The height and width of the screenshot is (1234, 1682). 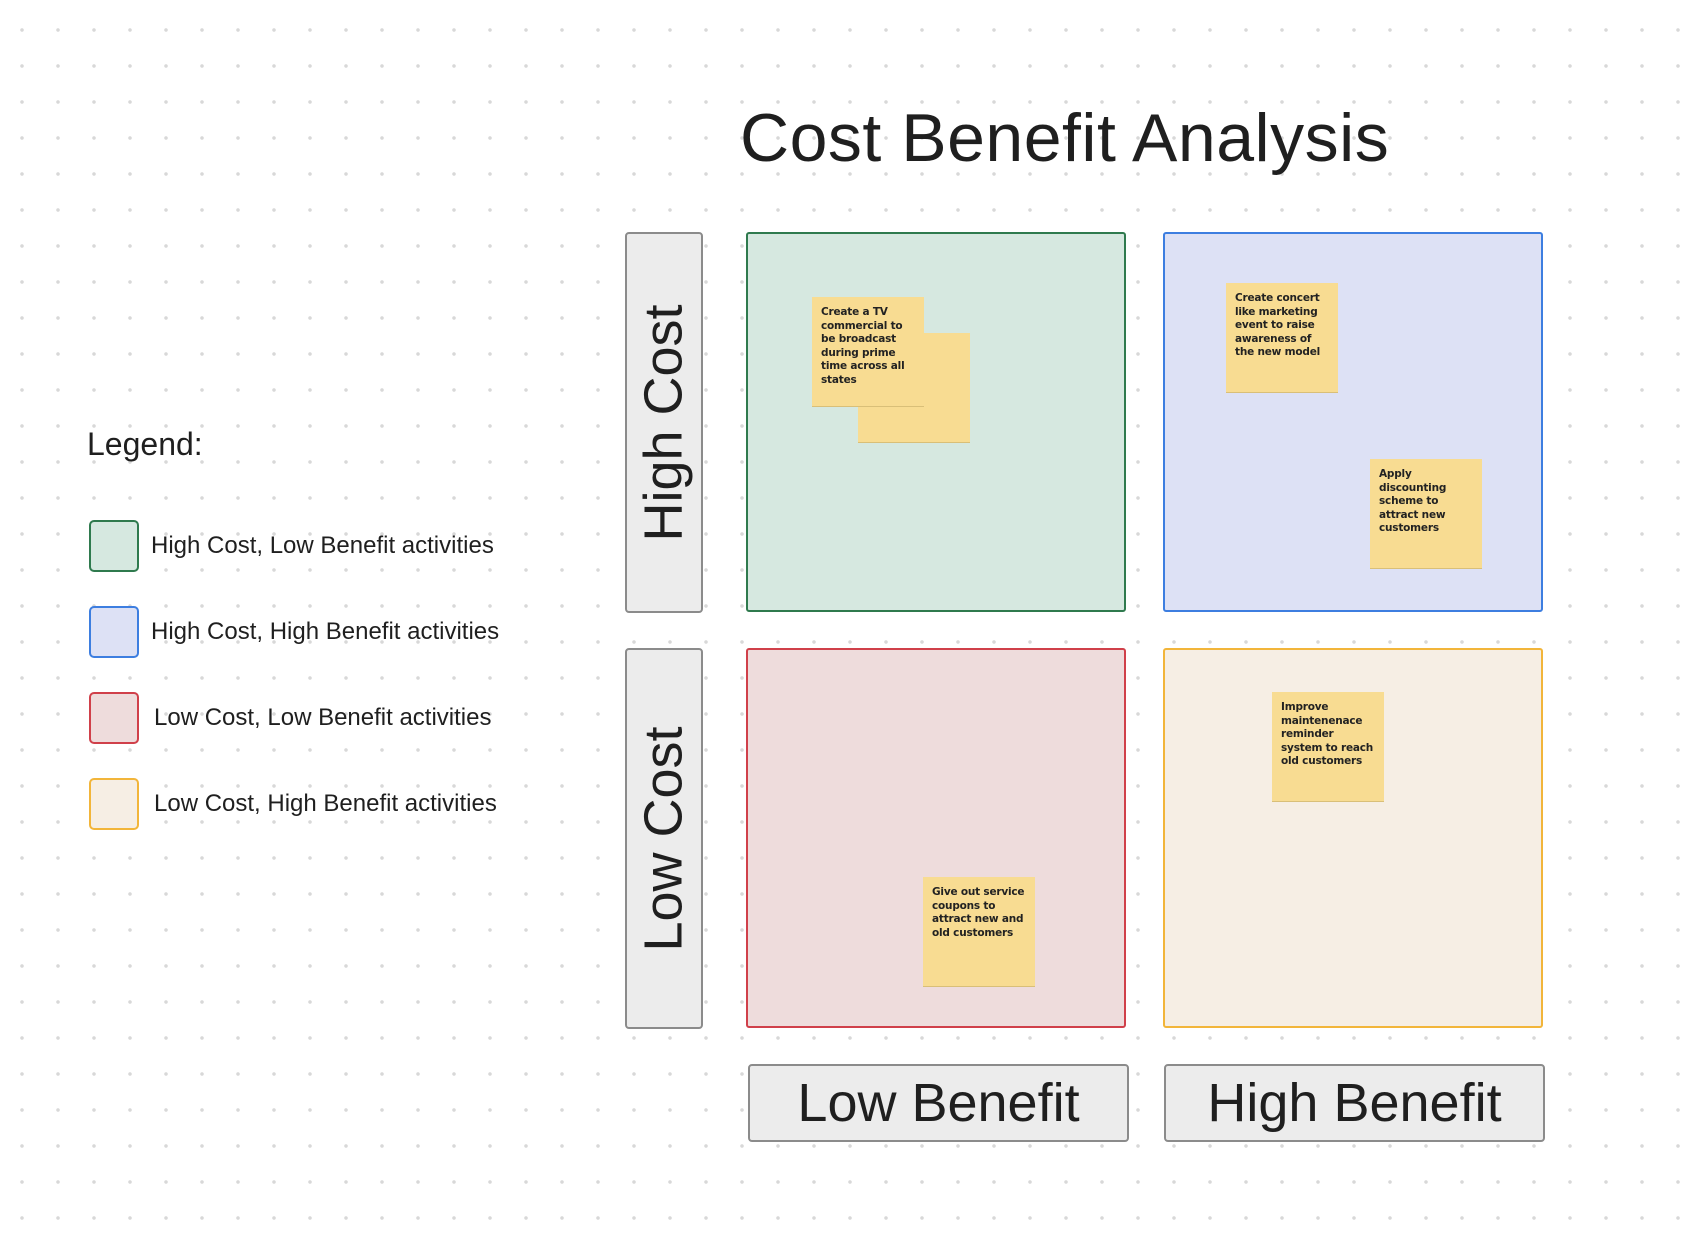 What do you see at coordinates (114, 632) in the screenshot?
I see `legend-swatch-blue` at bounding box center [114, 632].